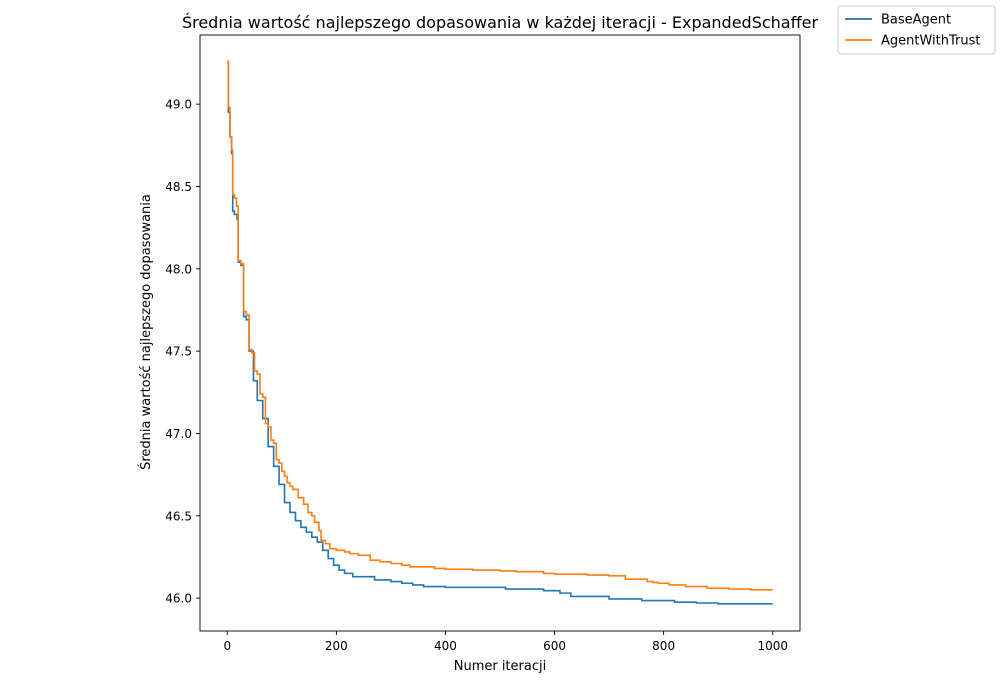 The image size is (1000, 700). What do you see at coordinates (930, 41) in the screenshot?
I see `legend-label-agentwithtrust: AgentWithTrust` at bounding box center [930, 41].